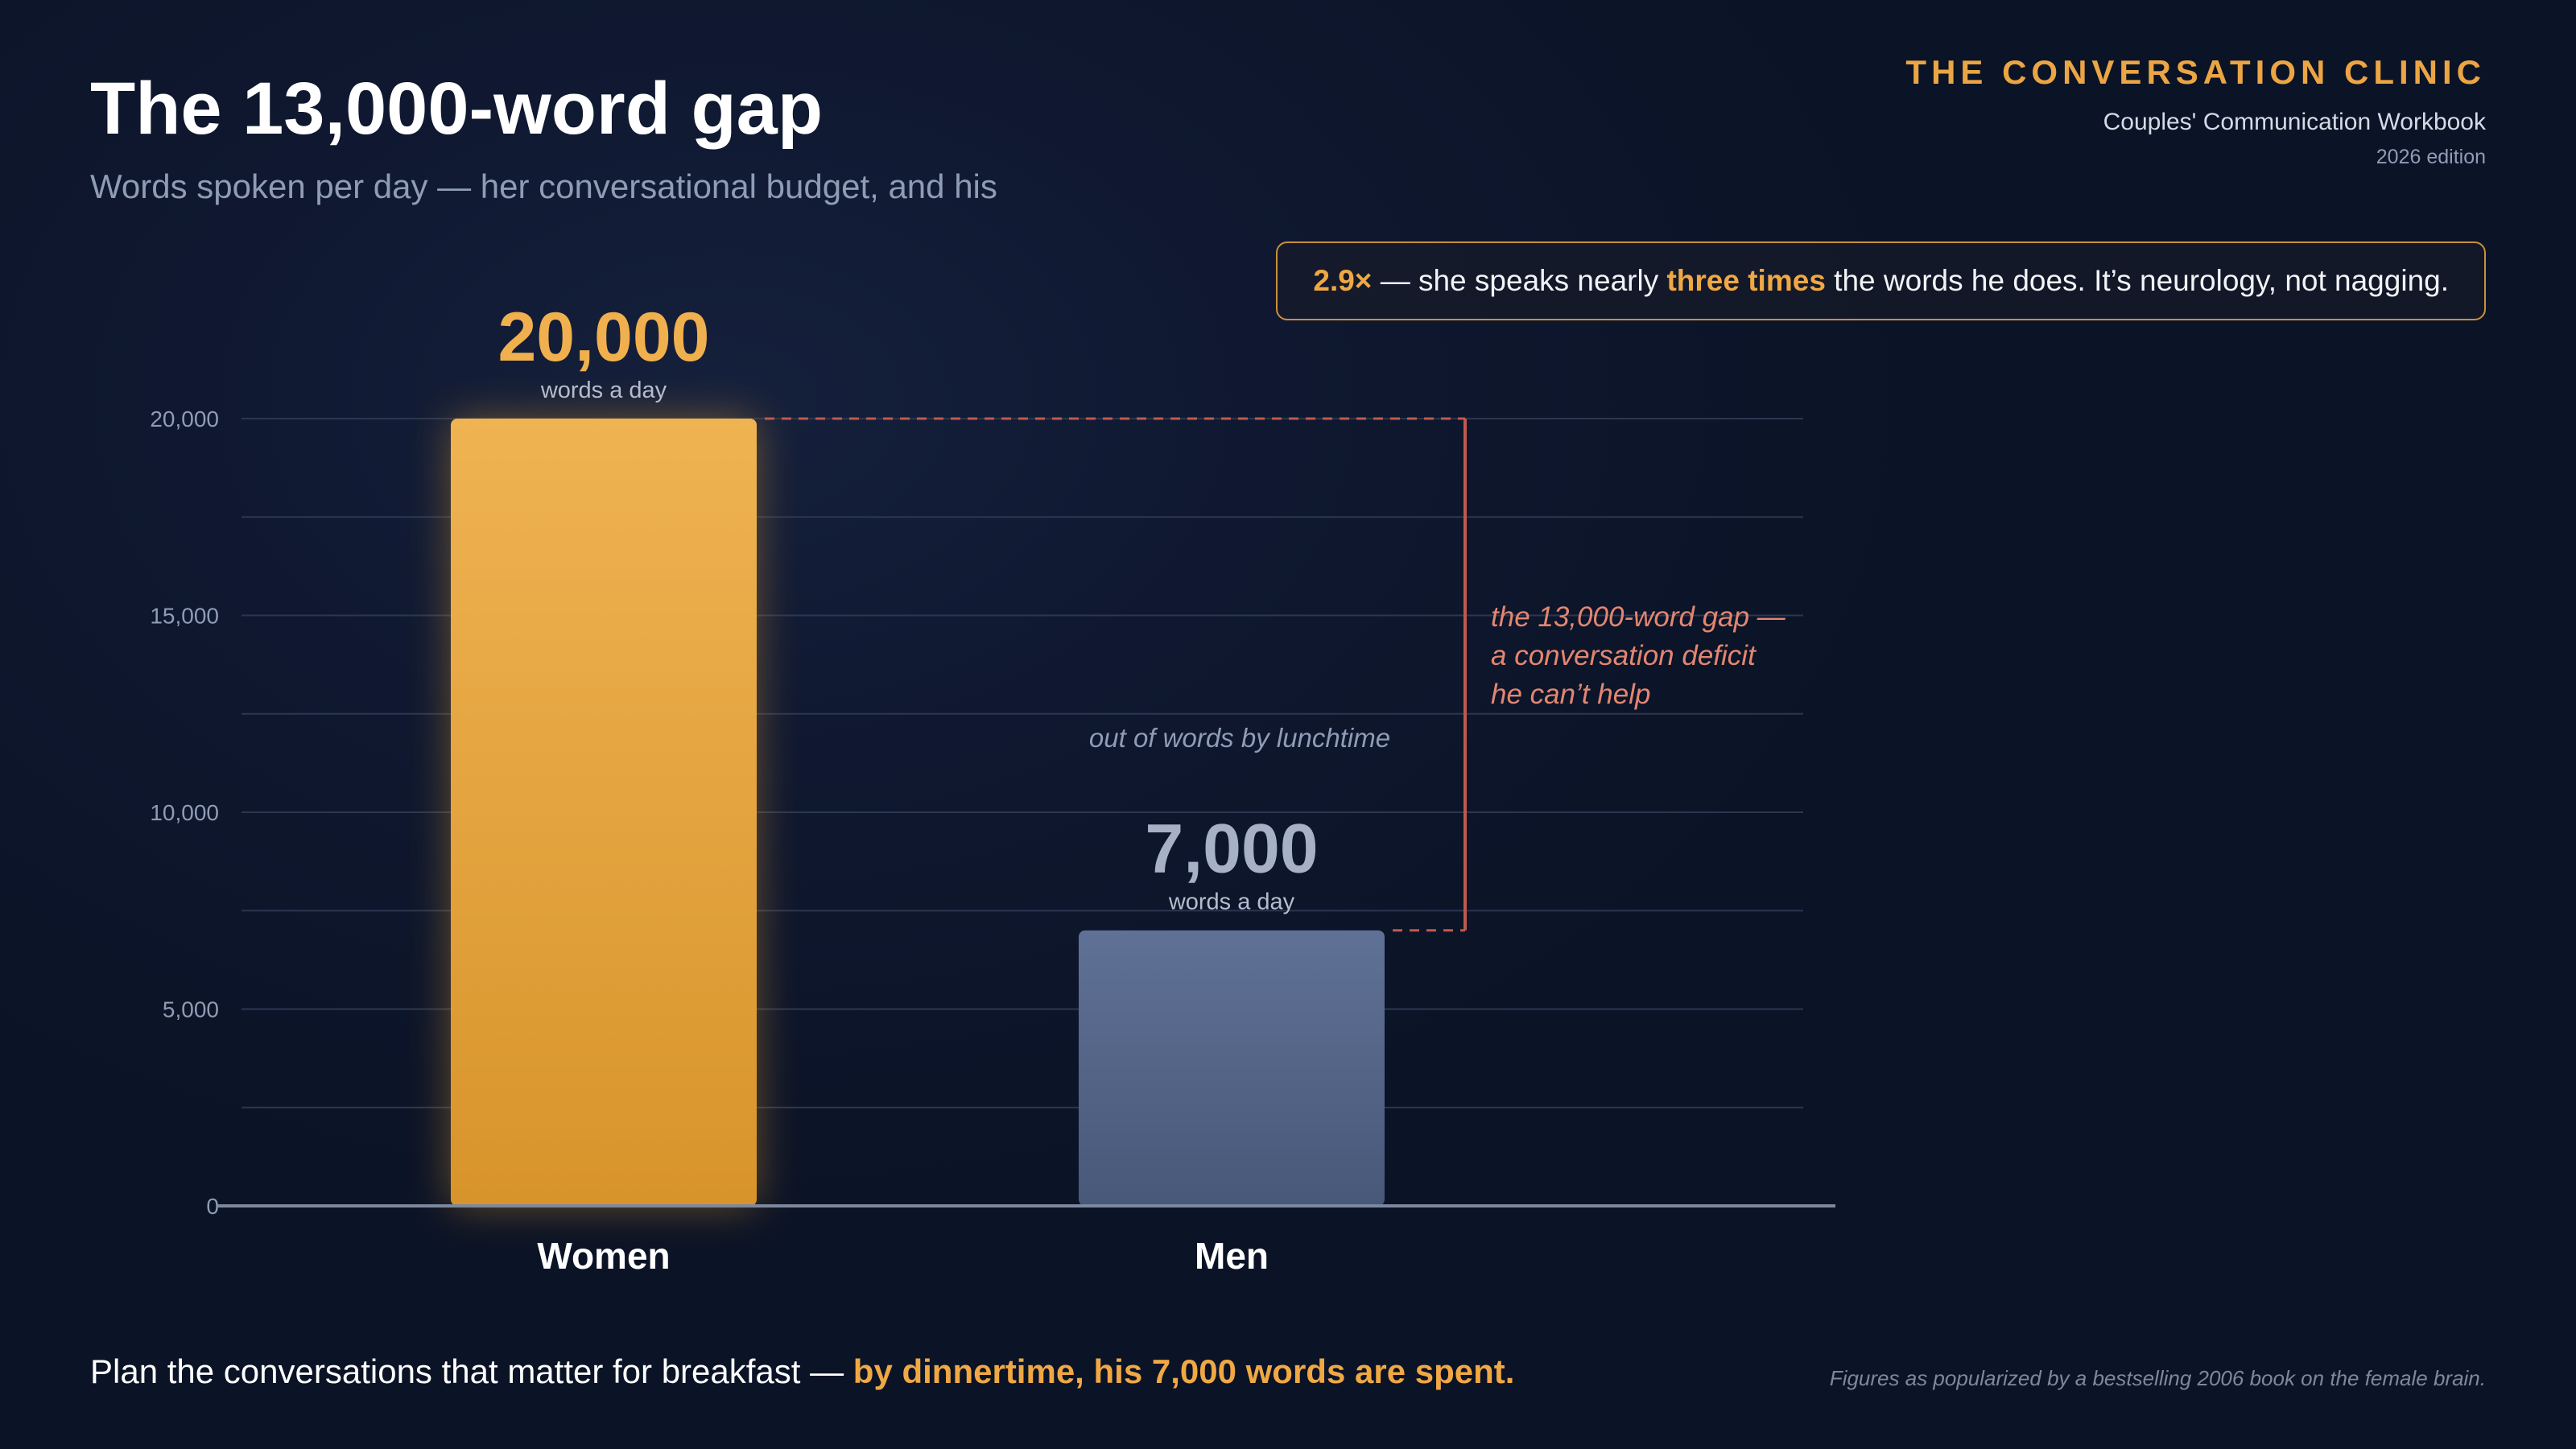 The width and height of the screenshot is (2576, 1449). Describe the element at coordinates (1570, 694) in the screenshot. I see `gap-annotation-line: he can’t help` at that location.